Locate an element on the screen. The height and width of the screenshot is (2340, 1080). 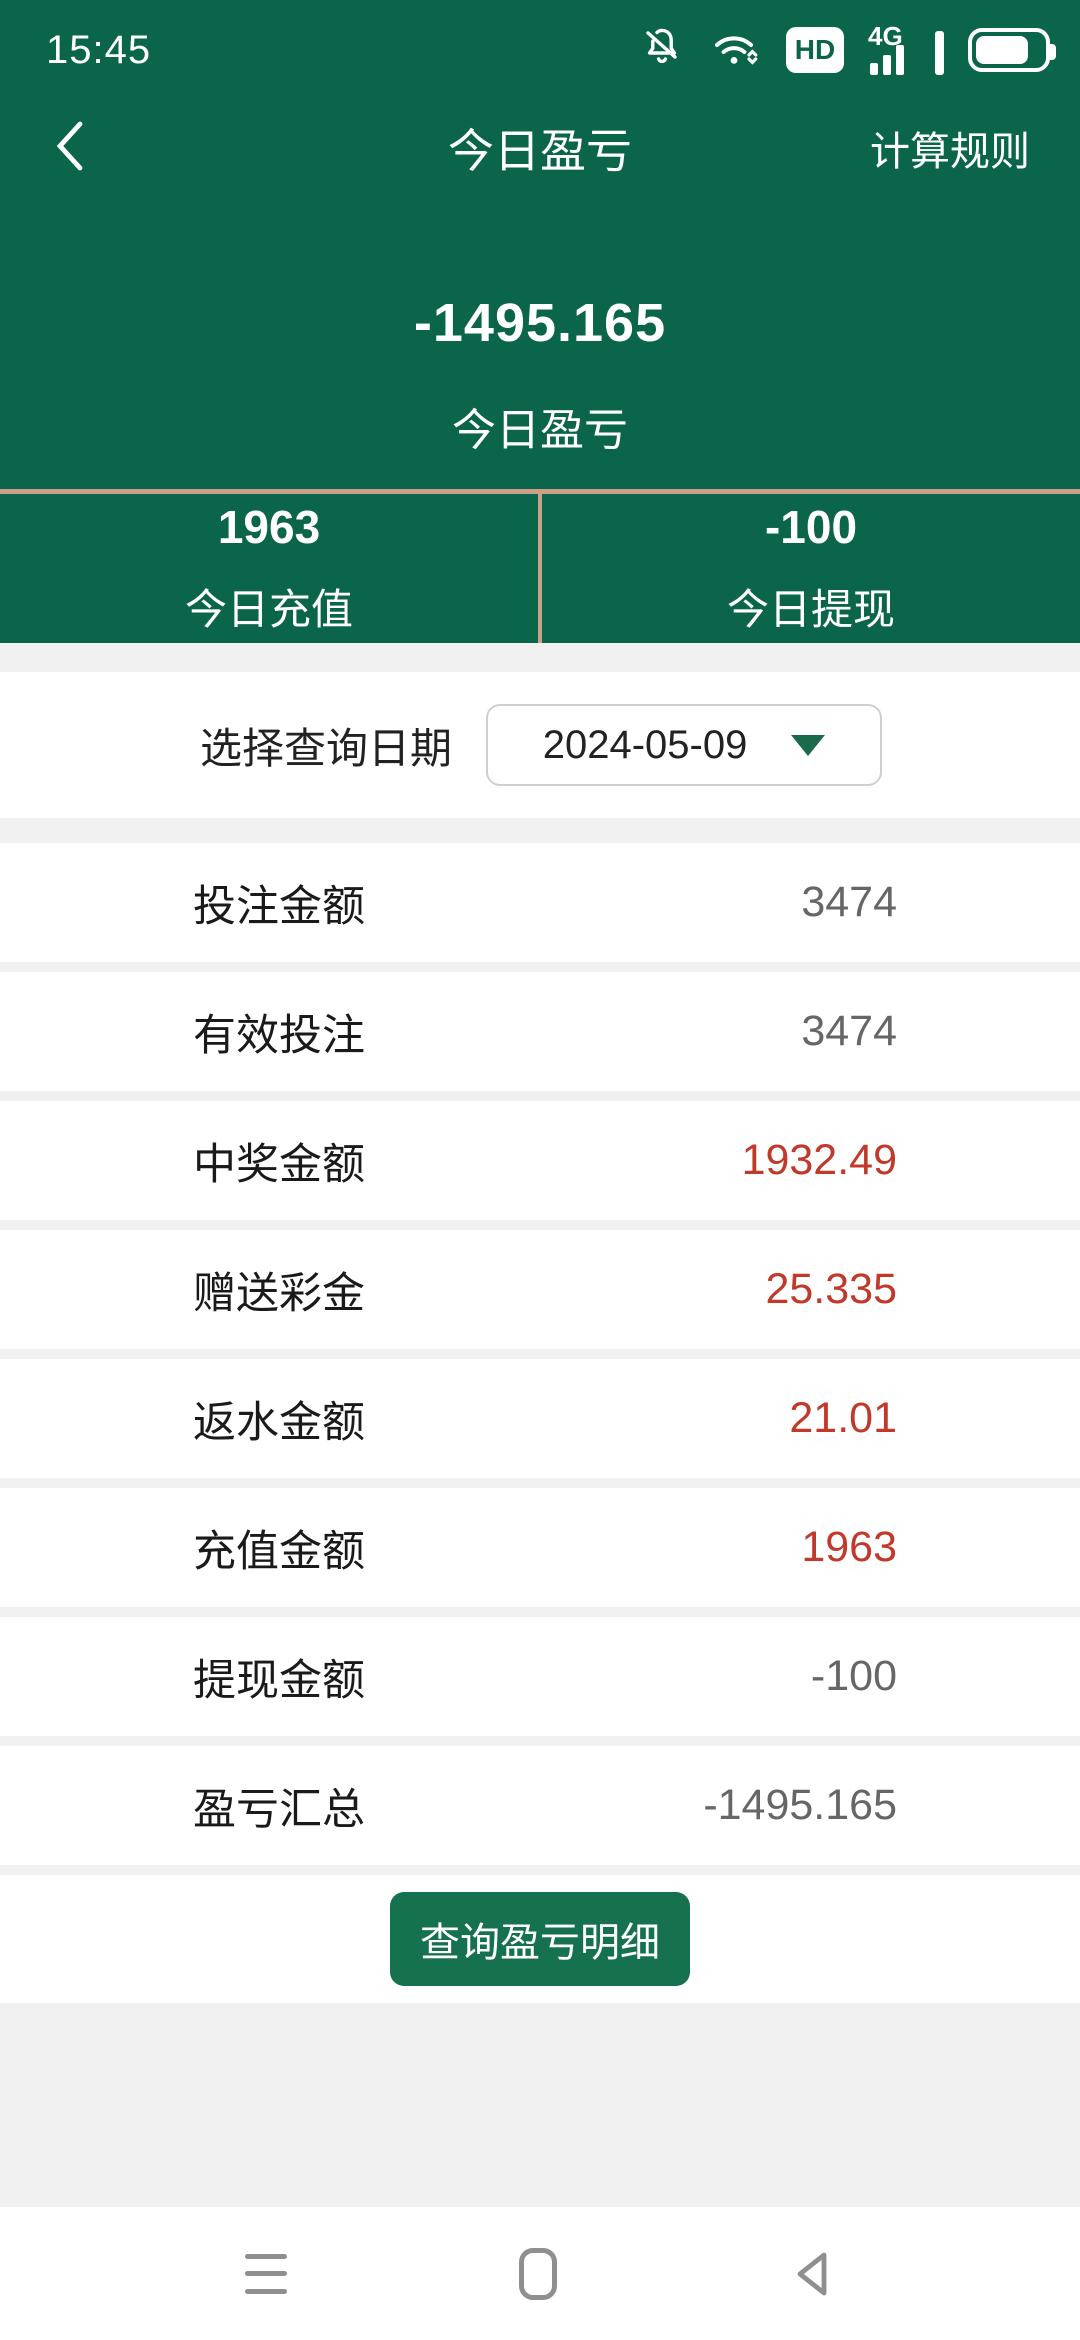
status-bar: 15:45 is located at coordinates (540, 43).